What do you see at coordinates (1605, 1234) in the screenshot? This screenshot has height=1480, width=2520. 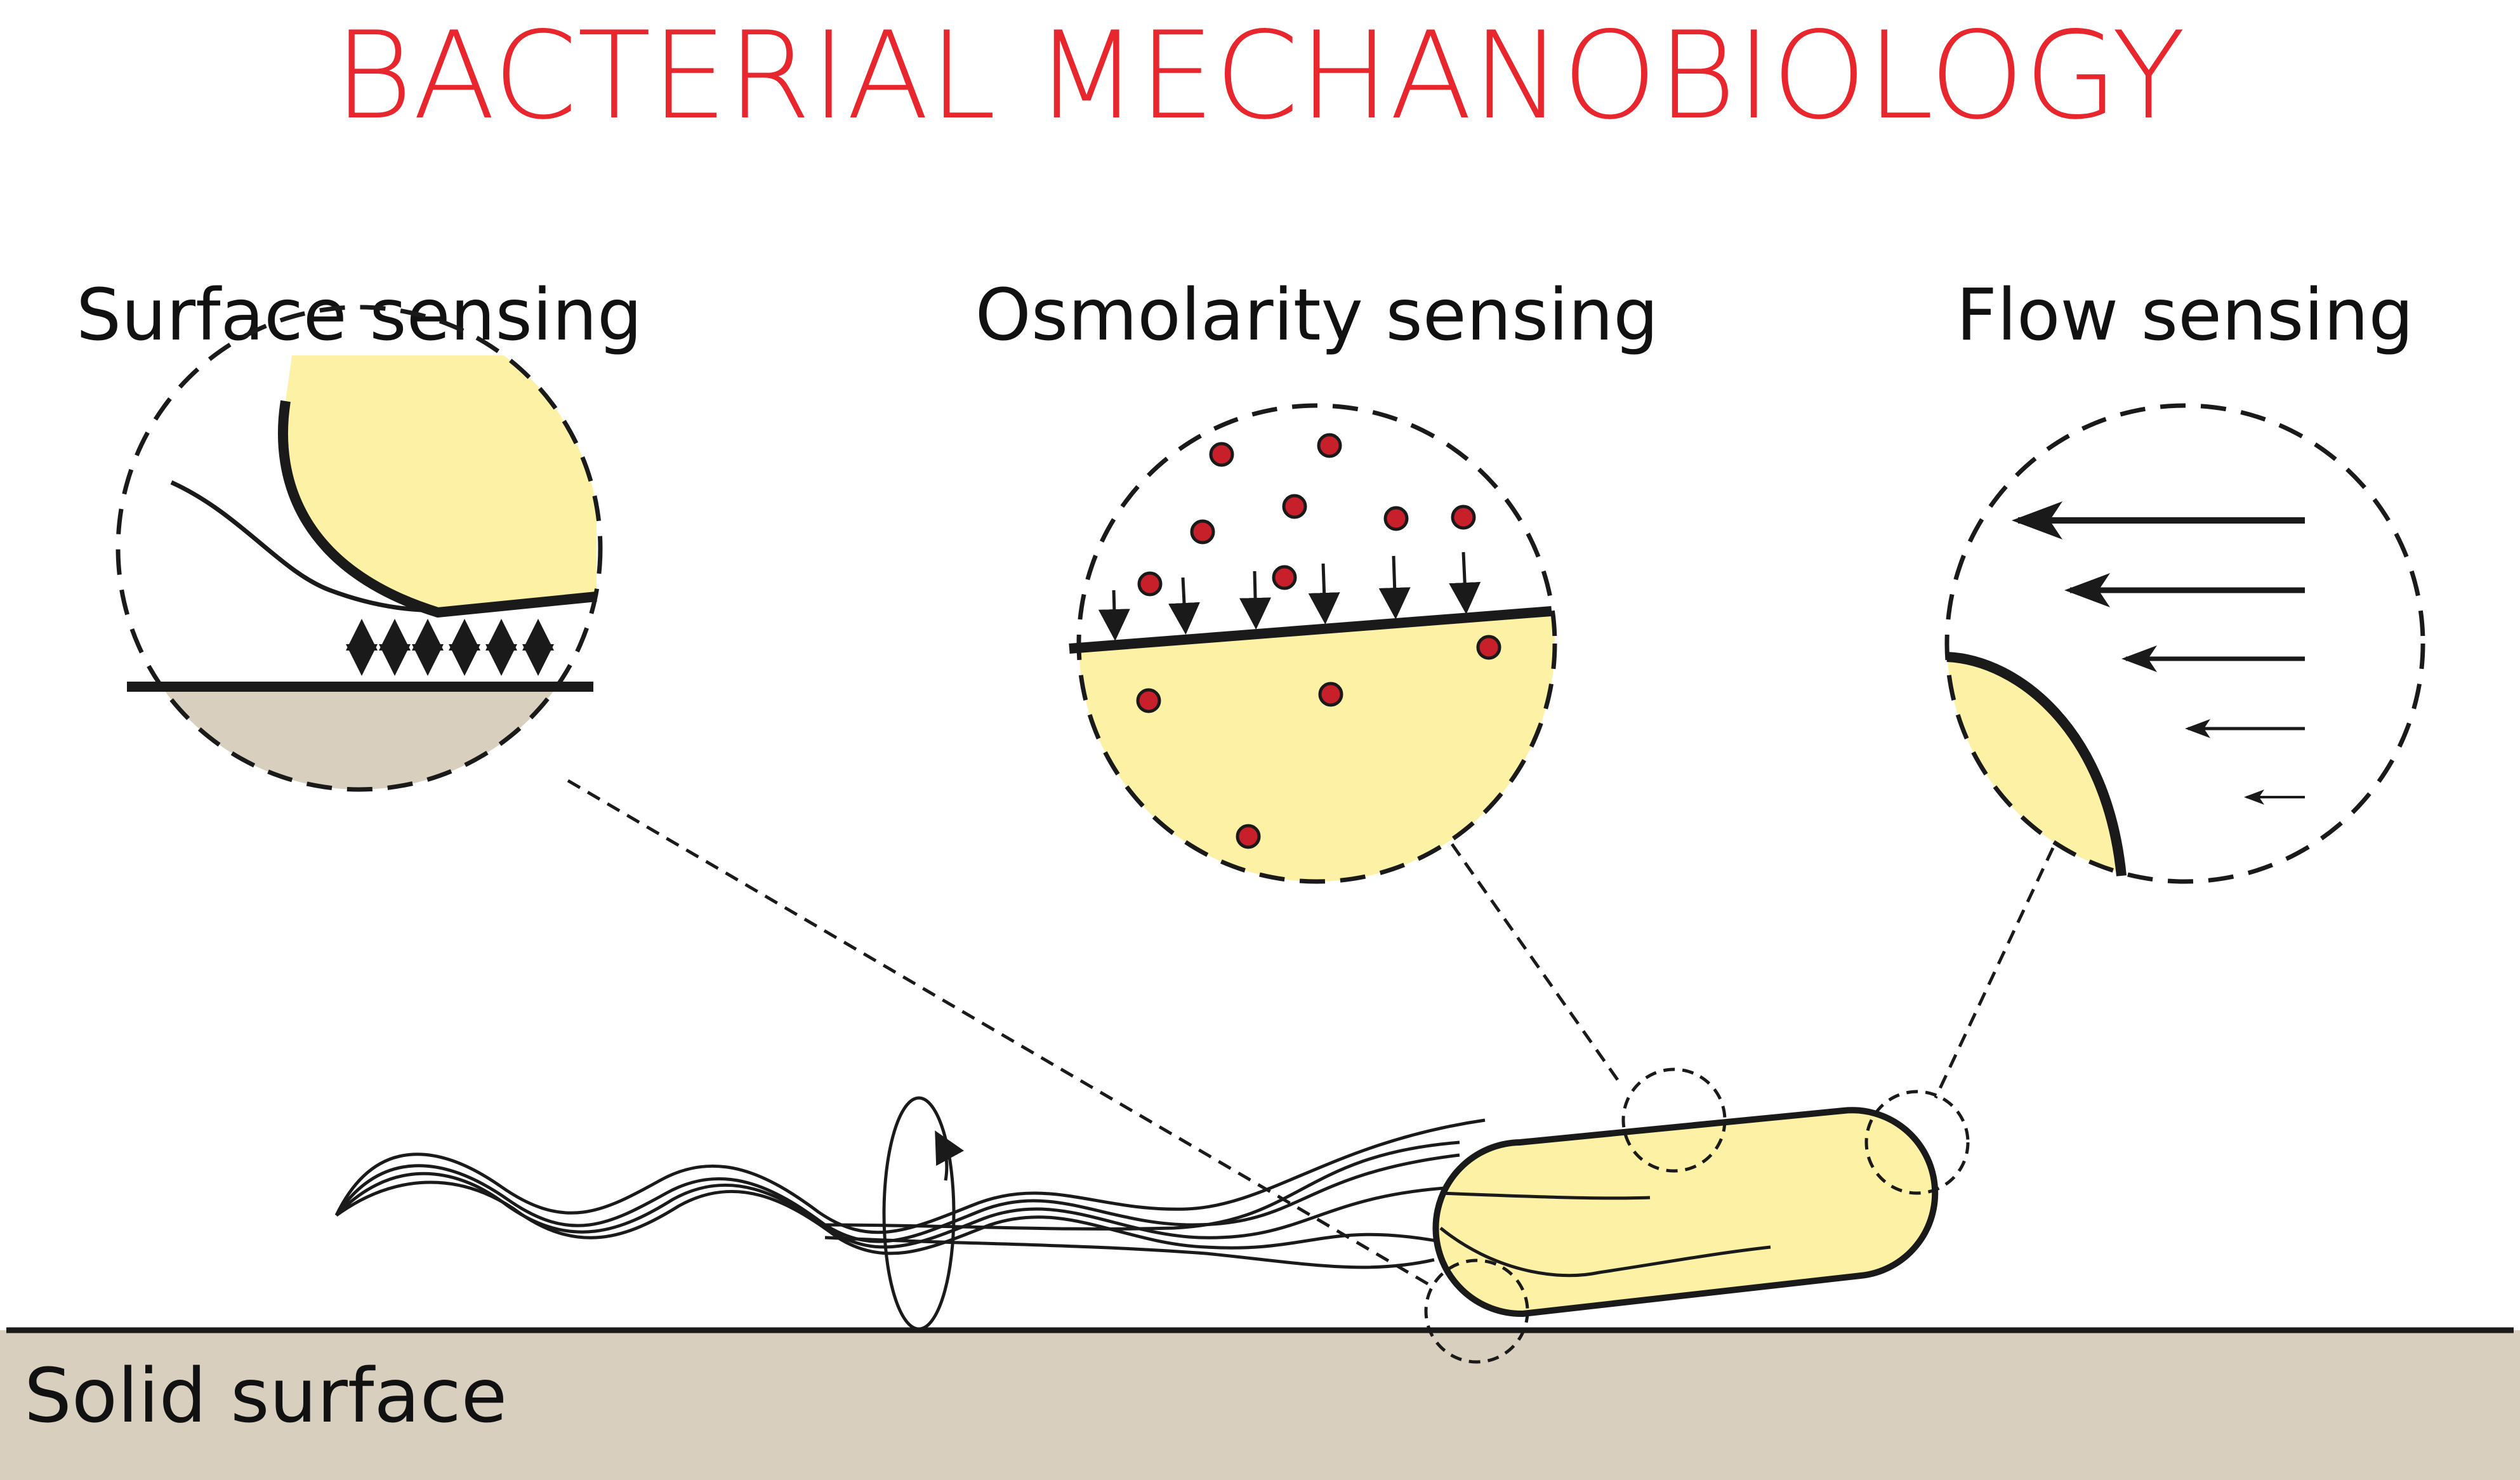 I see `flagella-on-cell` at bounding box center [1605, 1234].